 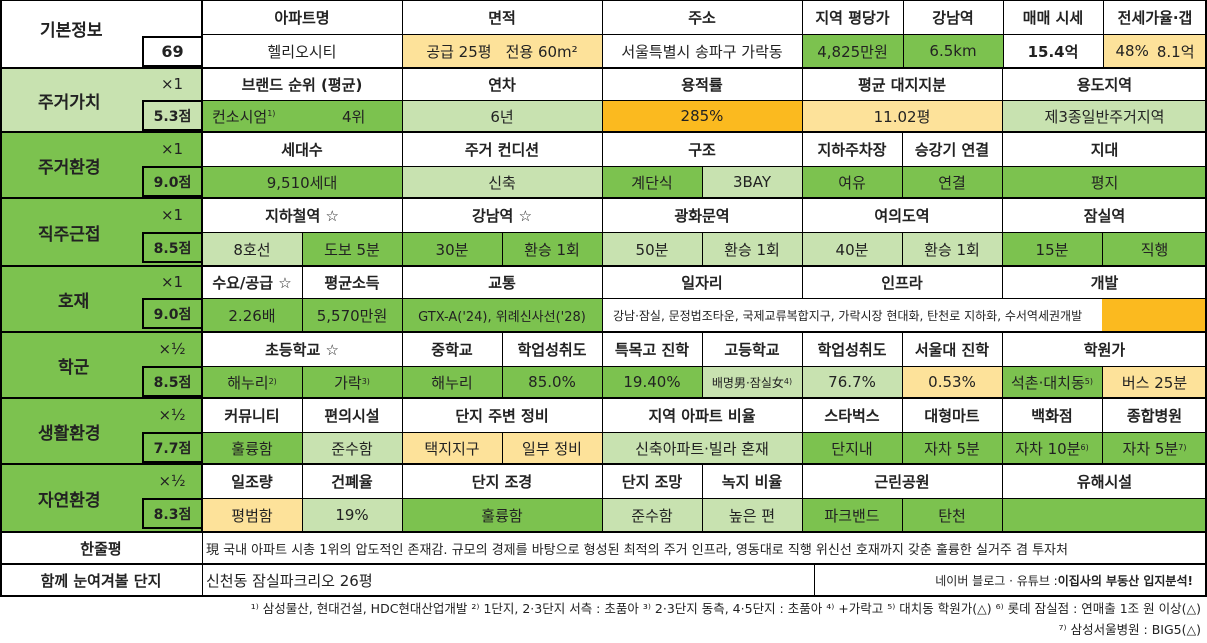 What do you see at coordinates (252, 448) in the screenshot?
I see `community: 훌륭함` at bounding box center [252, 448].